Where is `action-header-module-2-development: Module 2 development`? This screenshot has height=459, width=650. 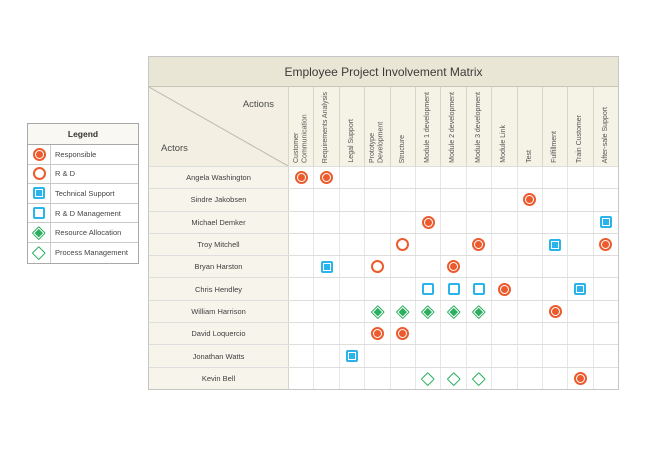
action-header-module-2-development: Module 2 development is located at coordinates (454, 126).